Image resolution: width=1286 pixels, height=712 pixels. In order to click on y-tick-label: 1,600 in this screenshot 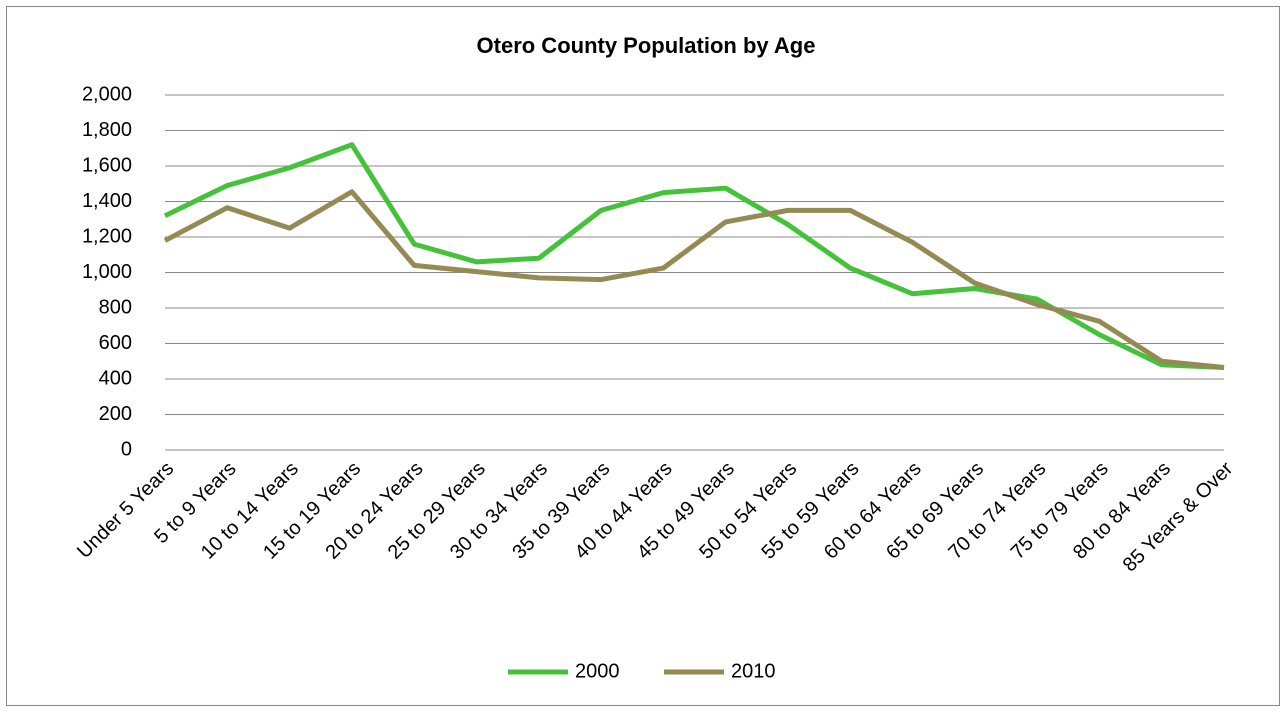, I will do `click(107, 165)`.